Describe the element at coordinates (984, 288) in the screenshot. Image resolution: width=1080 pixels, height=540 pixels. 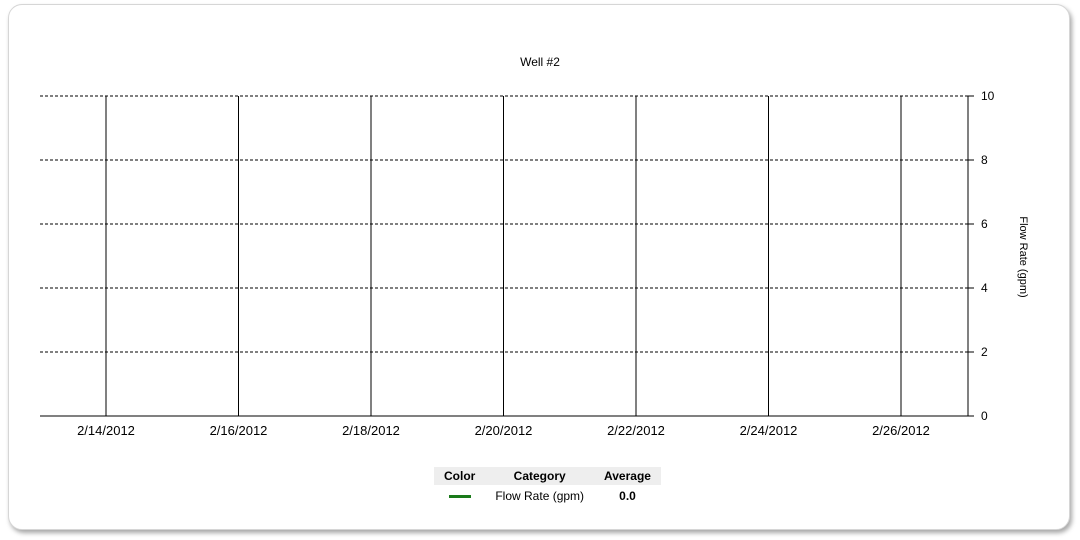
I see `y-tick-label: 4` at that location.